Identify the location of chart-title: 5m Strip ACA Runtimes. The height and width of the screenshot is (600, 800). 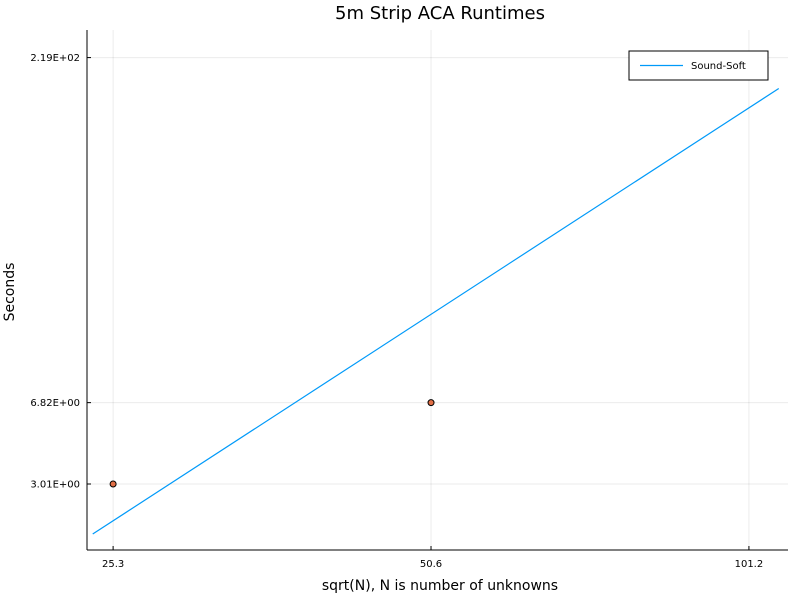
(440, 13).